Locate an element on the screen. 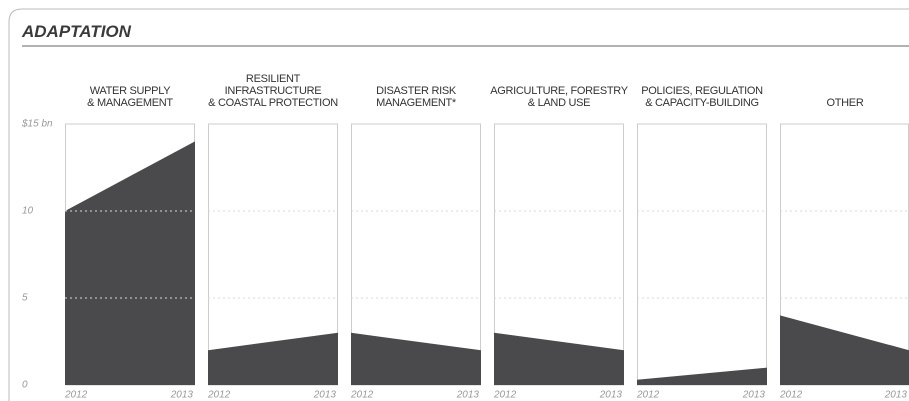 The width and height of the screenshot is (909, 401). panel is located at coordinates (702, 254).